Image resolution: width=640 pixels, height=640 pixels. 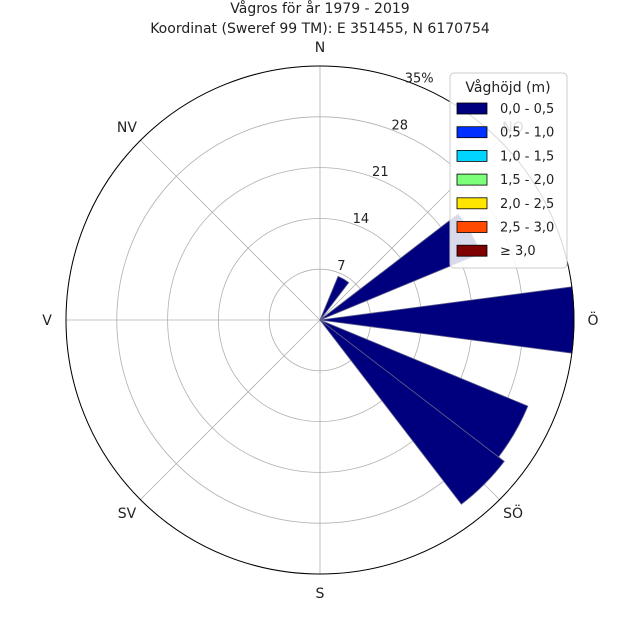 What do you see at coordinates (320, 48) in the screenshot?
I see `compass-label-0: N` at bounding box center [320, 48].